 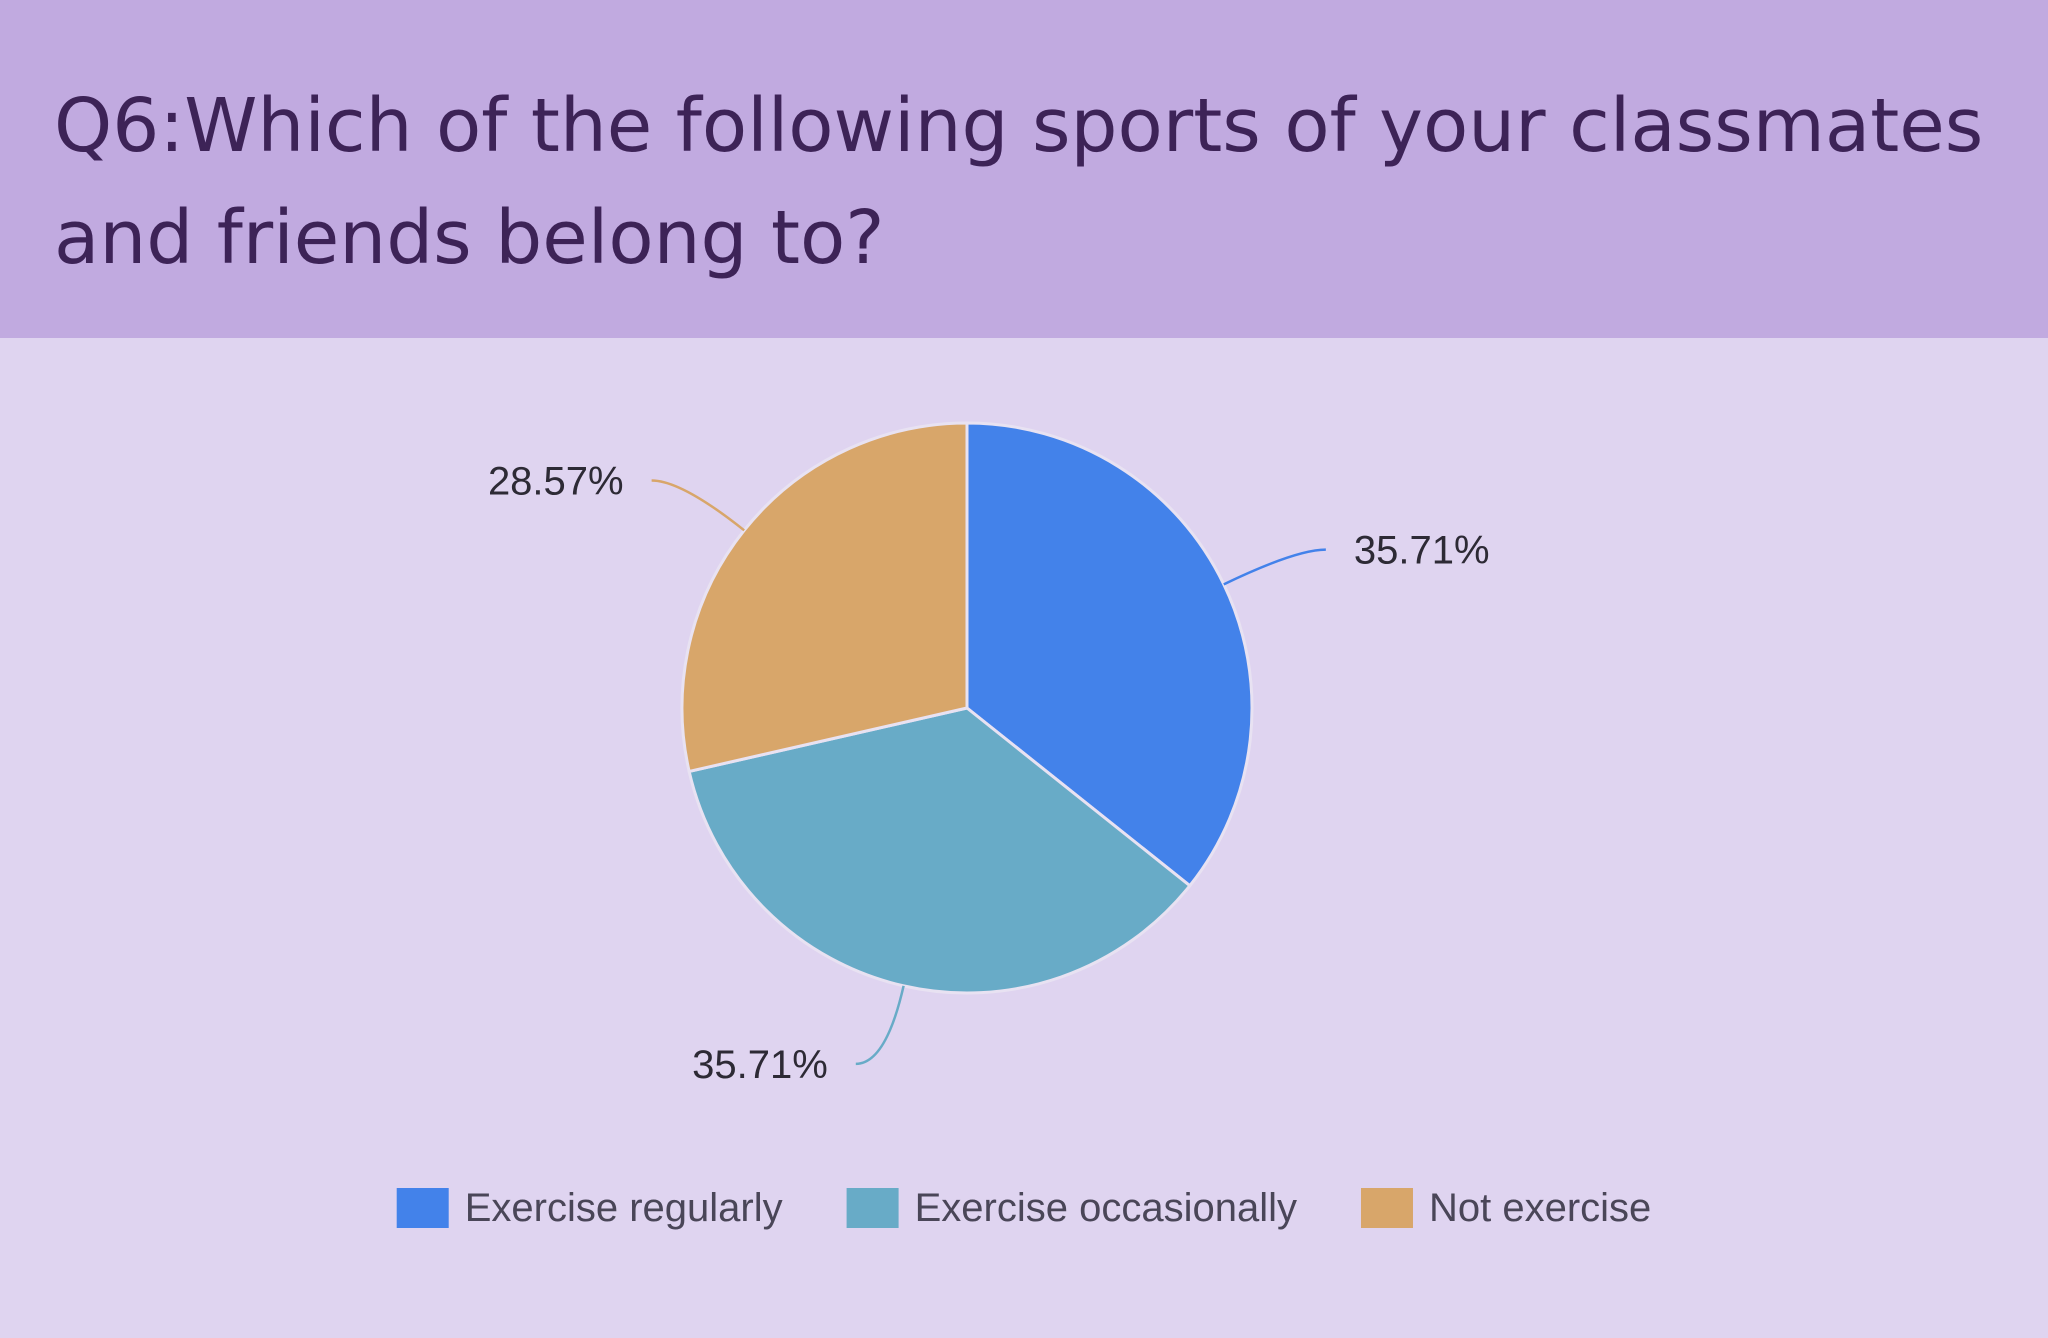 I want to click on legend-swatch-exercise-occasionally, so click(x=872, y=1208).